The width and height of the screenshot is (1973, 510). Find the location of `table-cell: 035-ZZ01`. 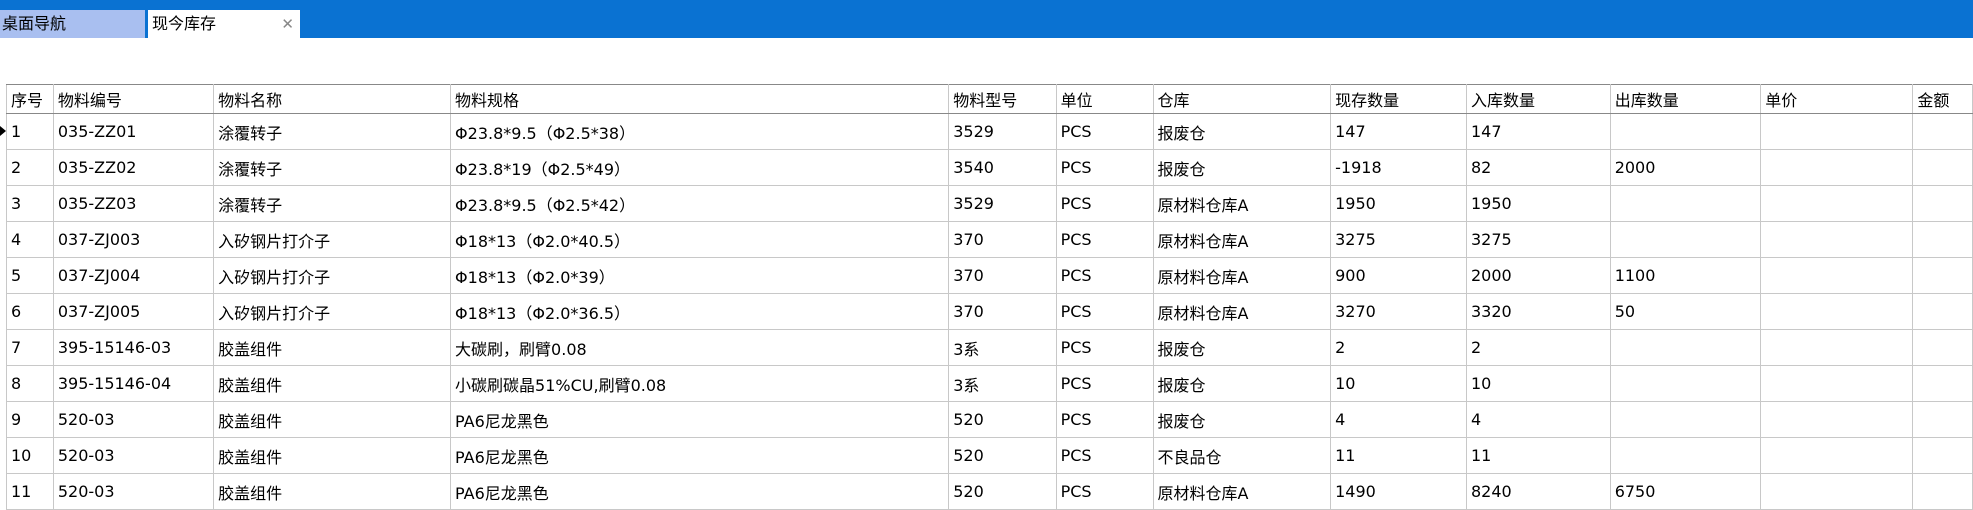

table-cell: 035-ZZ01 is located at coordinates (133, 131).